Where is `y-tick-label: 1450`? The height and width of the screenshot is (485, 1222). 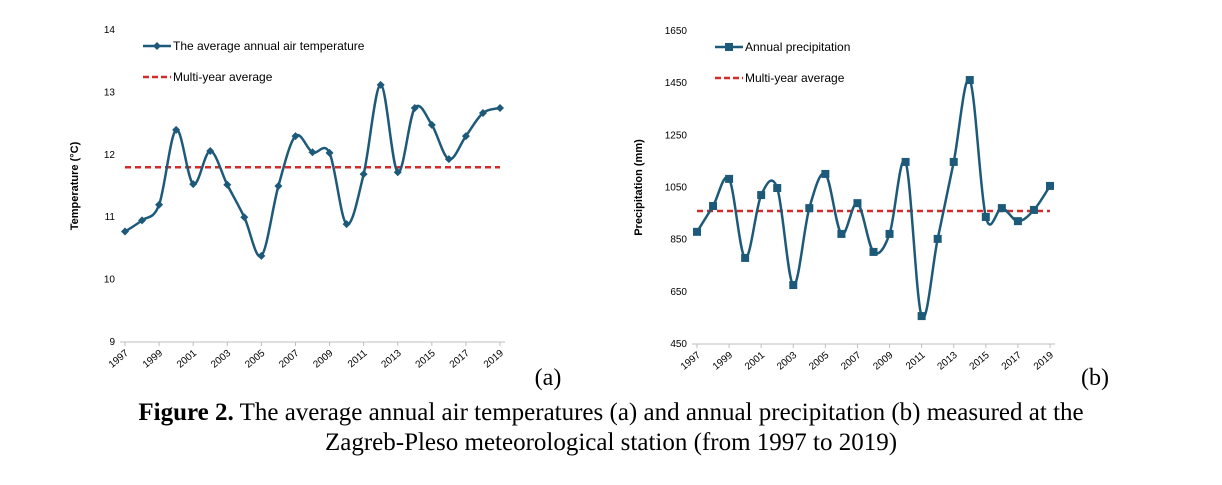
y-tick-label: 1450 is located at coordinates (676, 83).